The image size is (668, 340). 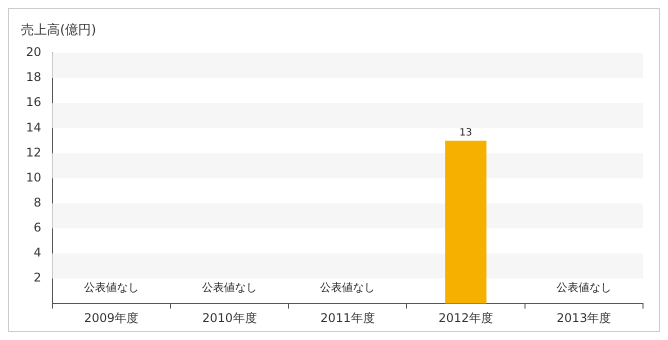 What do you see at coordinates (38, 227) in the screenshot?
I see `y-tick-label: 6` at bounding box center [38, 227].